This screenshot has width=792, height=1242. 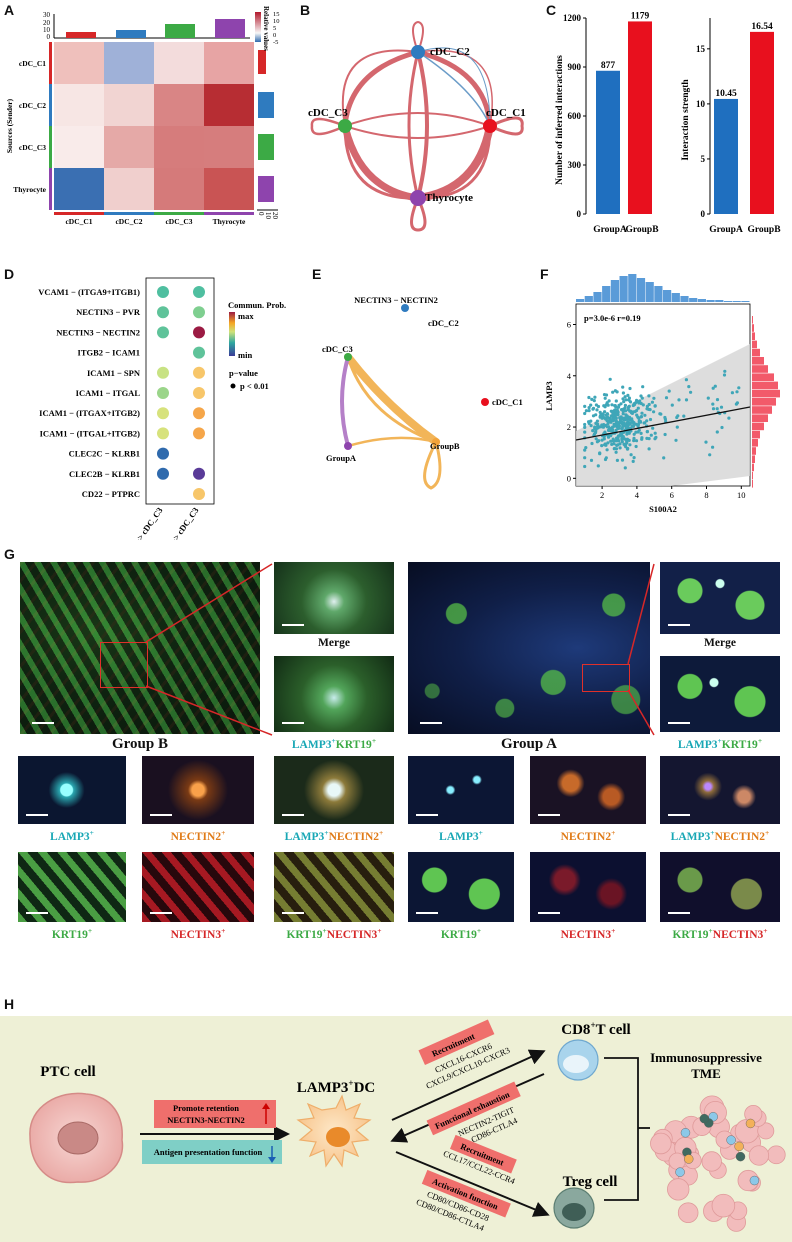 What do you see at coordinates (47, 15) in the screenshot?
I see `top-tick: 30` at bounding box center [47, 15].